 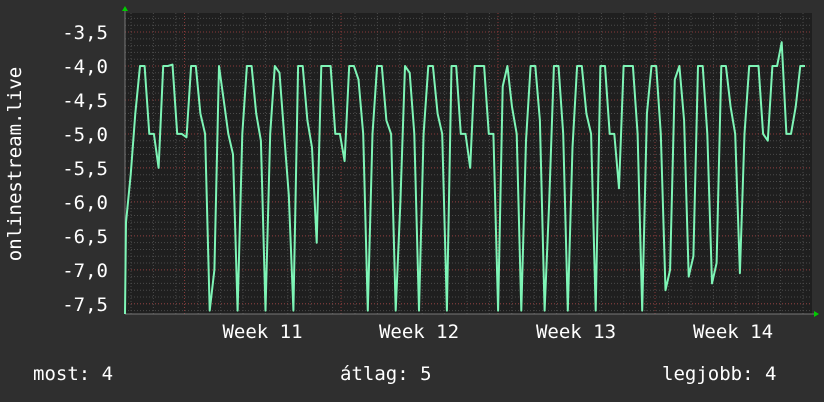 I want to click on x-tick-label: Week 11, so click(x=262, y=332).